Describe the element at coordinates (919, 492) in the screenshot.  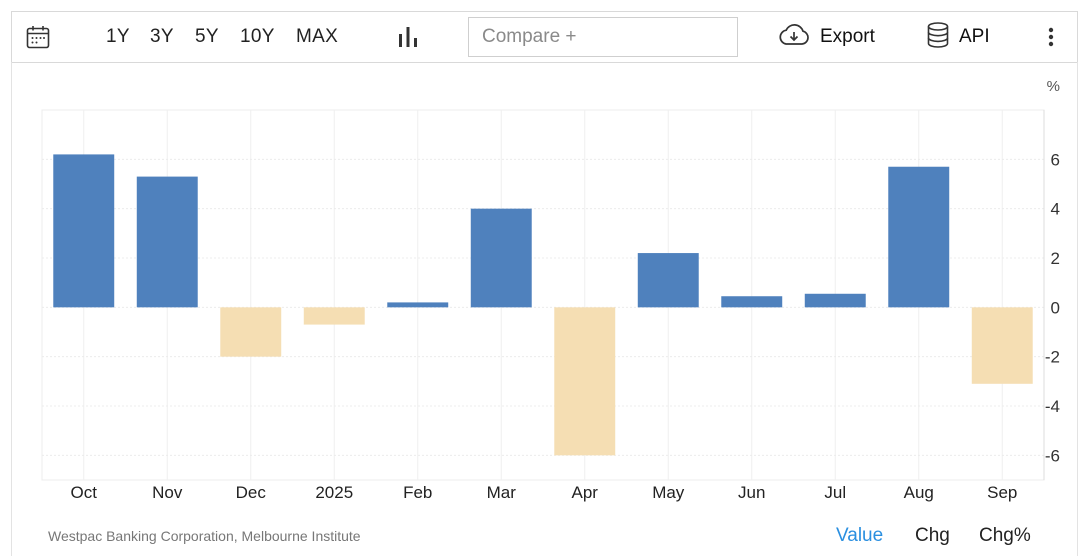
I see `x-tick-label: Aug` at that location.